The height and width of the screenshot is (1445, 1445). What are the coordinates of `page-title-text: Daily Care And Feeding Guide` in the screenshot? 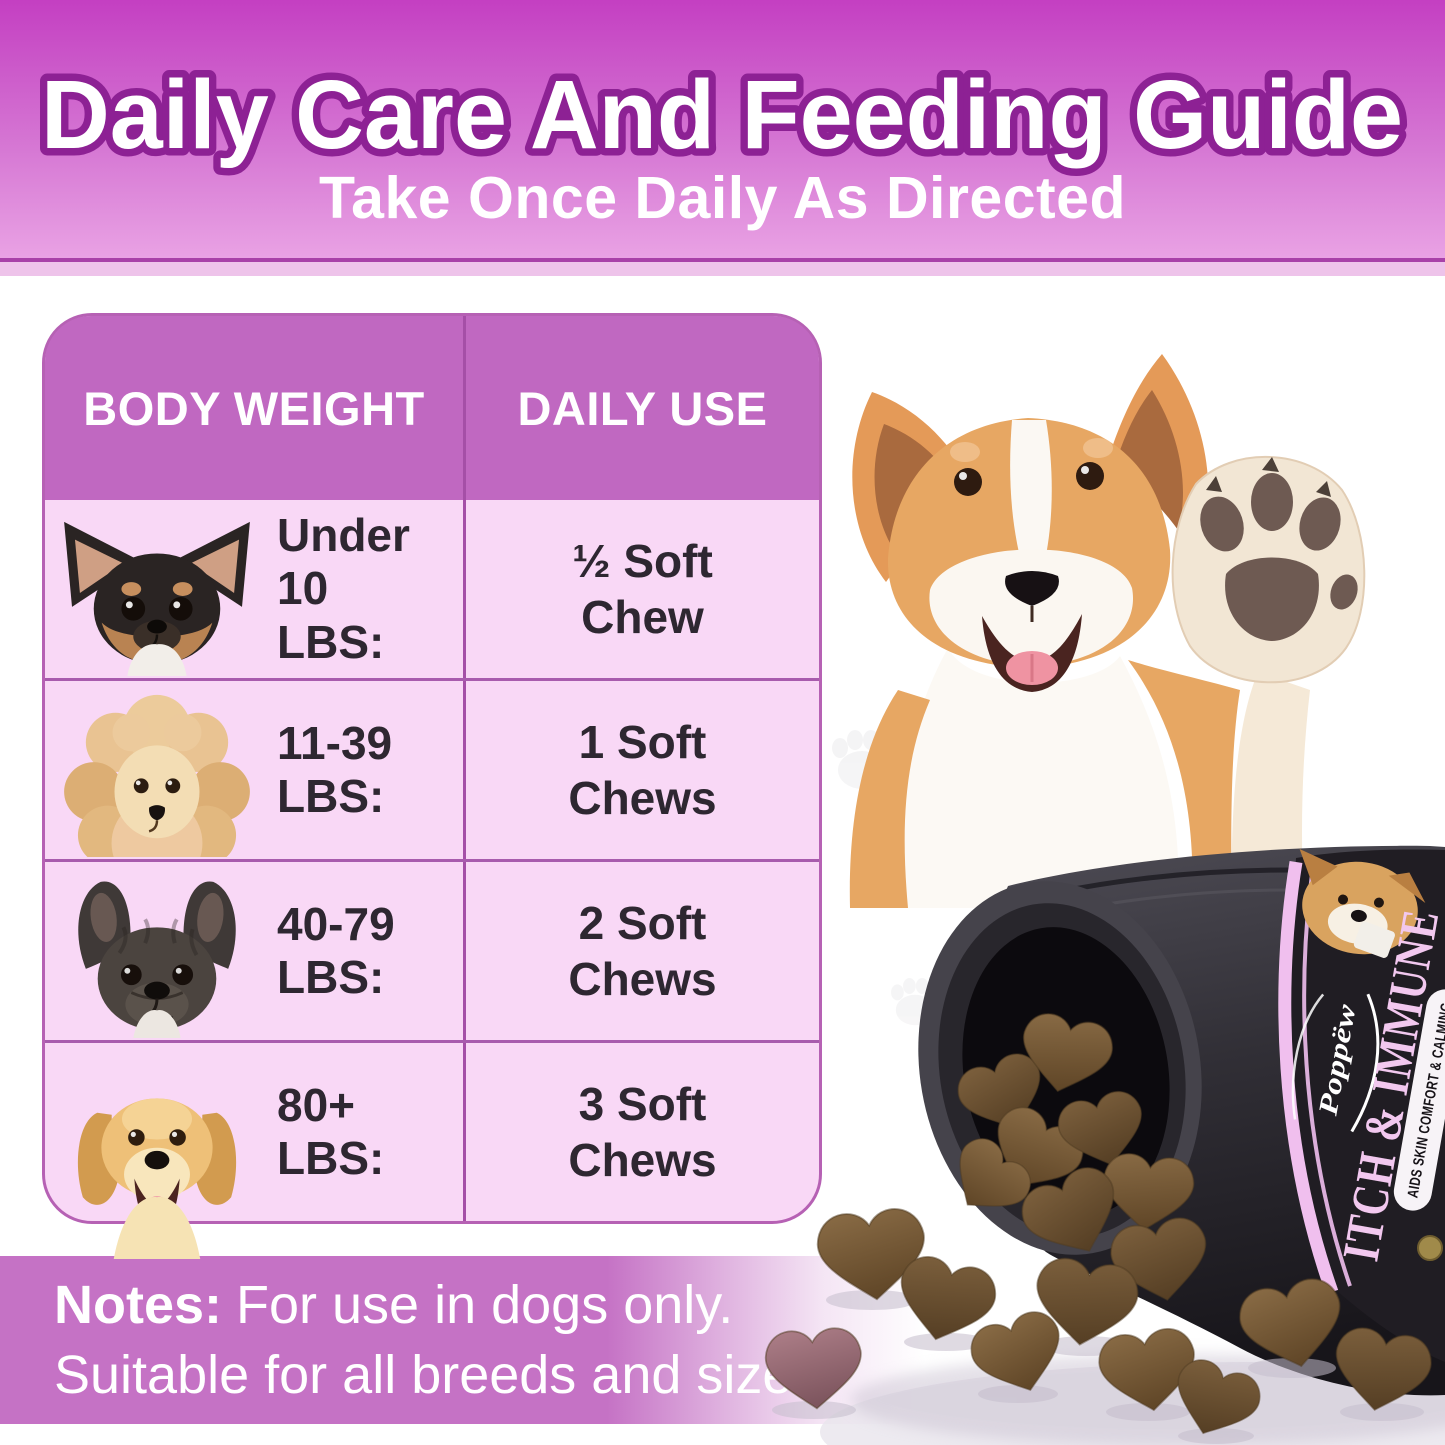 It's located at (722, 114).